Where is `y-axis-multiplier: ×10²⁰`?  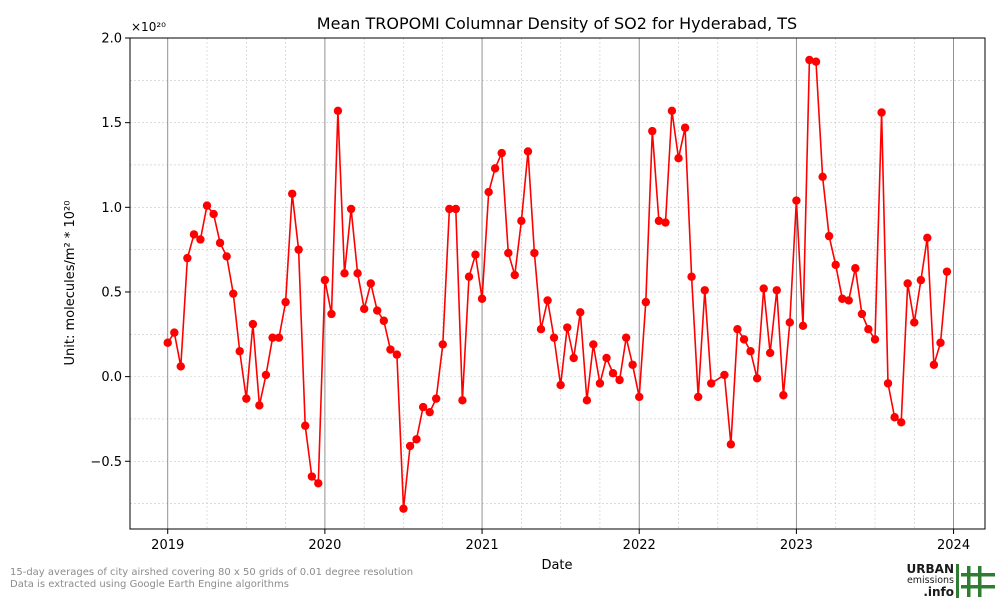
y-axis-multiplier: ×10²⁰ is located at coordinates (148, 27).